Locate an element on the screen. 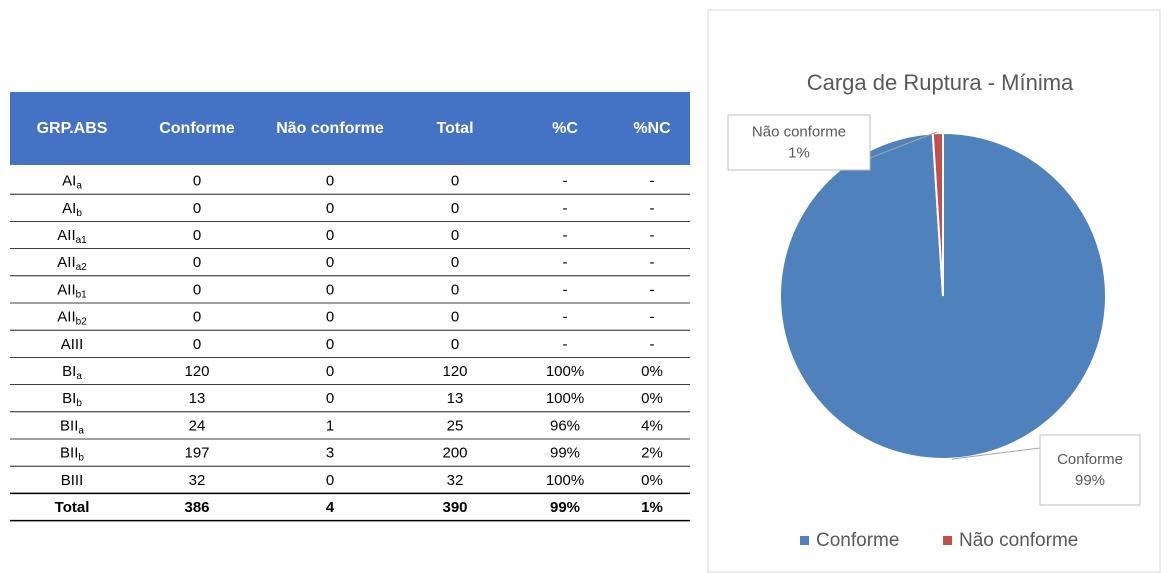 Image resolution: width=1170 pixels, height=573 pixels. table-header-bg is located at coordinates (350, 128).